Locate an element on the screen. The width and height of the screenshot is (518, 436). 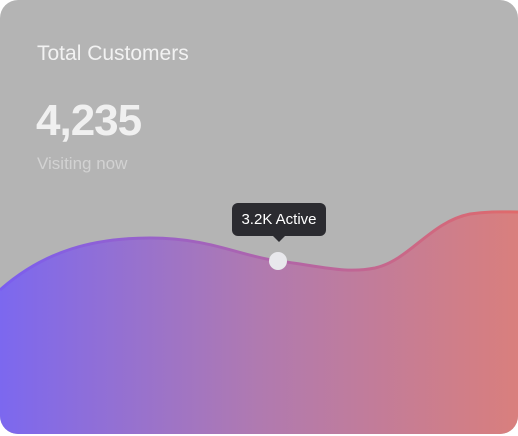
card-subtitle: Visiting now is located at coordinates (82, 163).